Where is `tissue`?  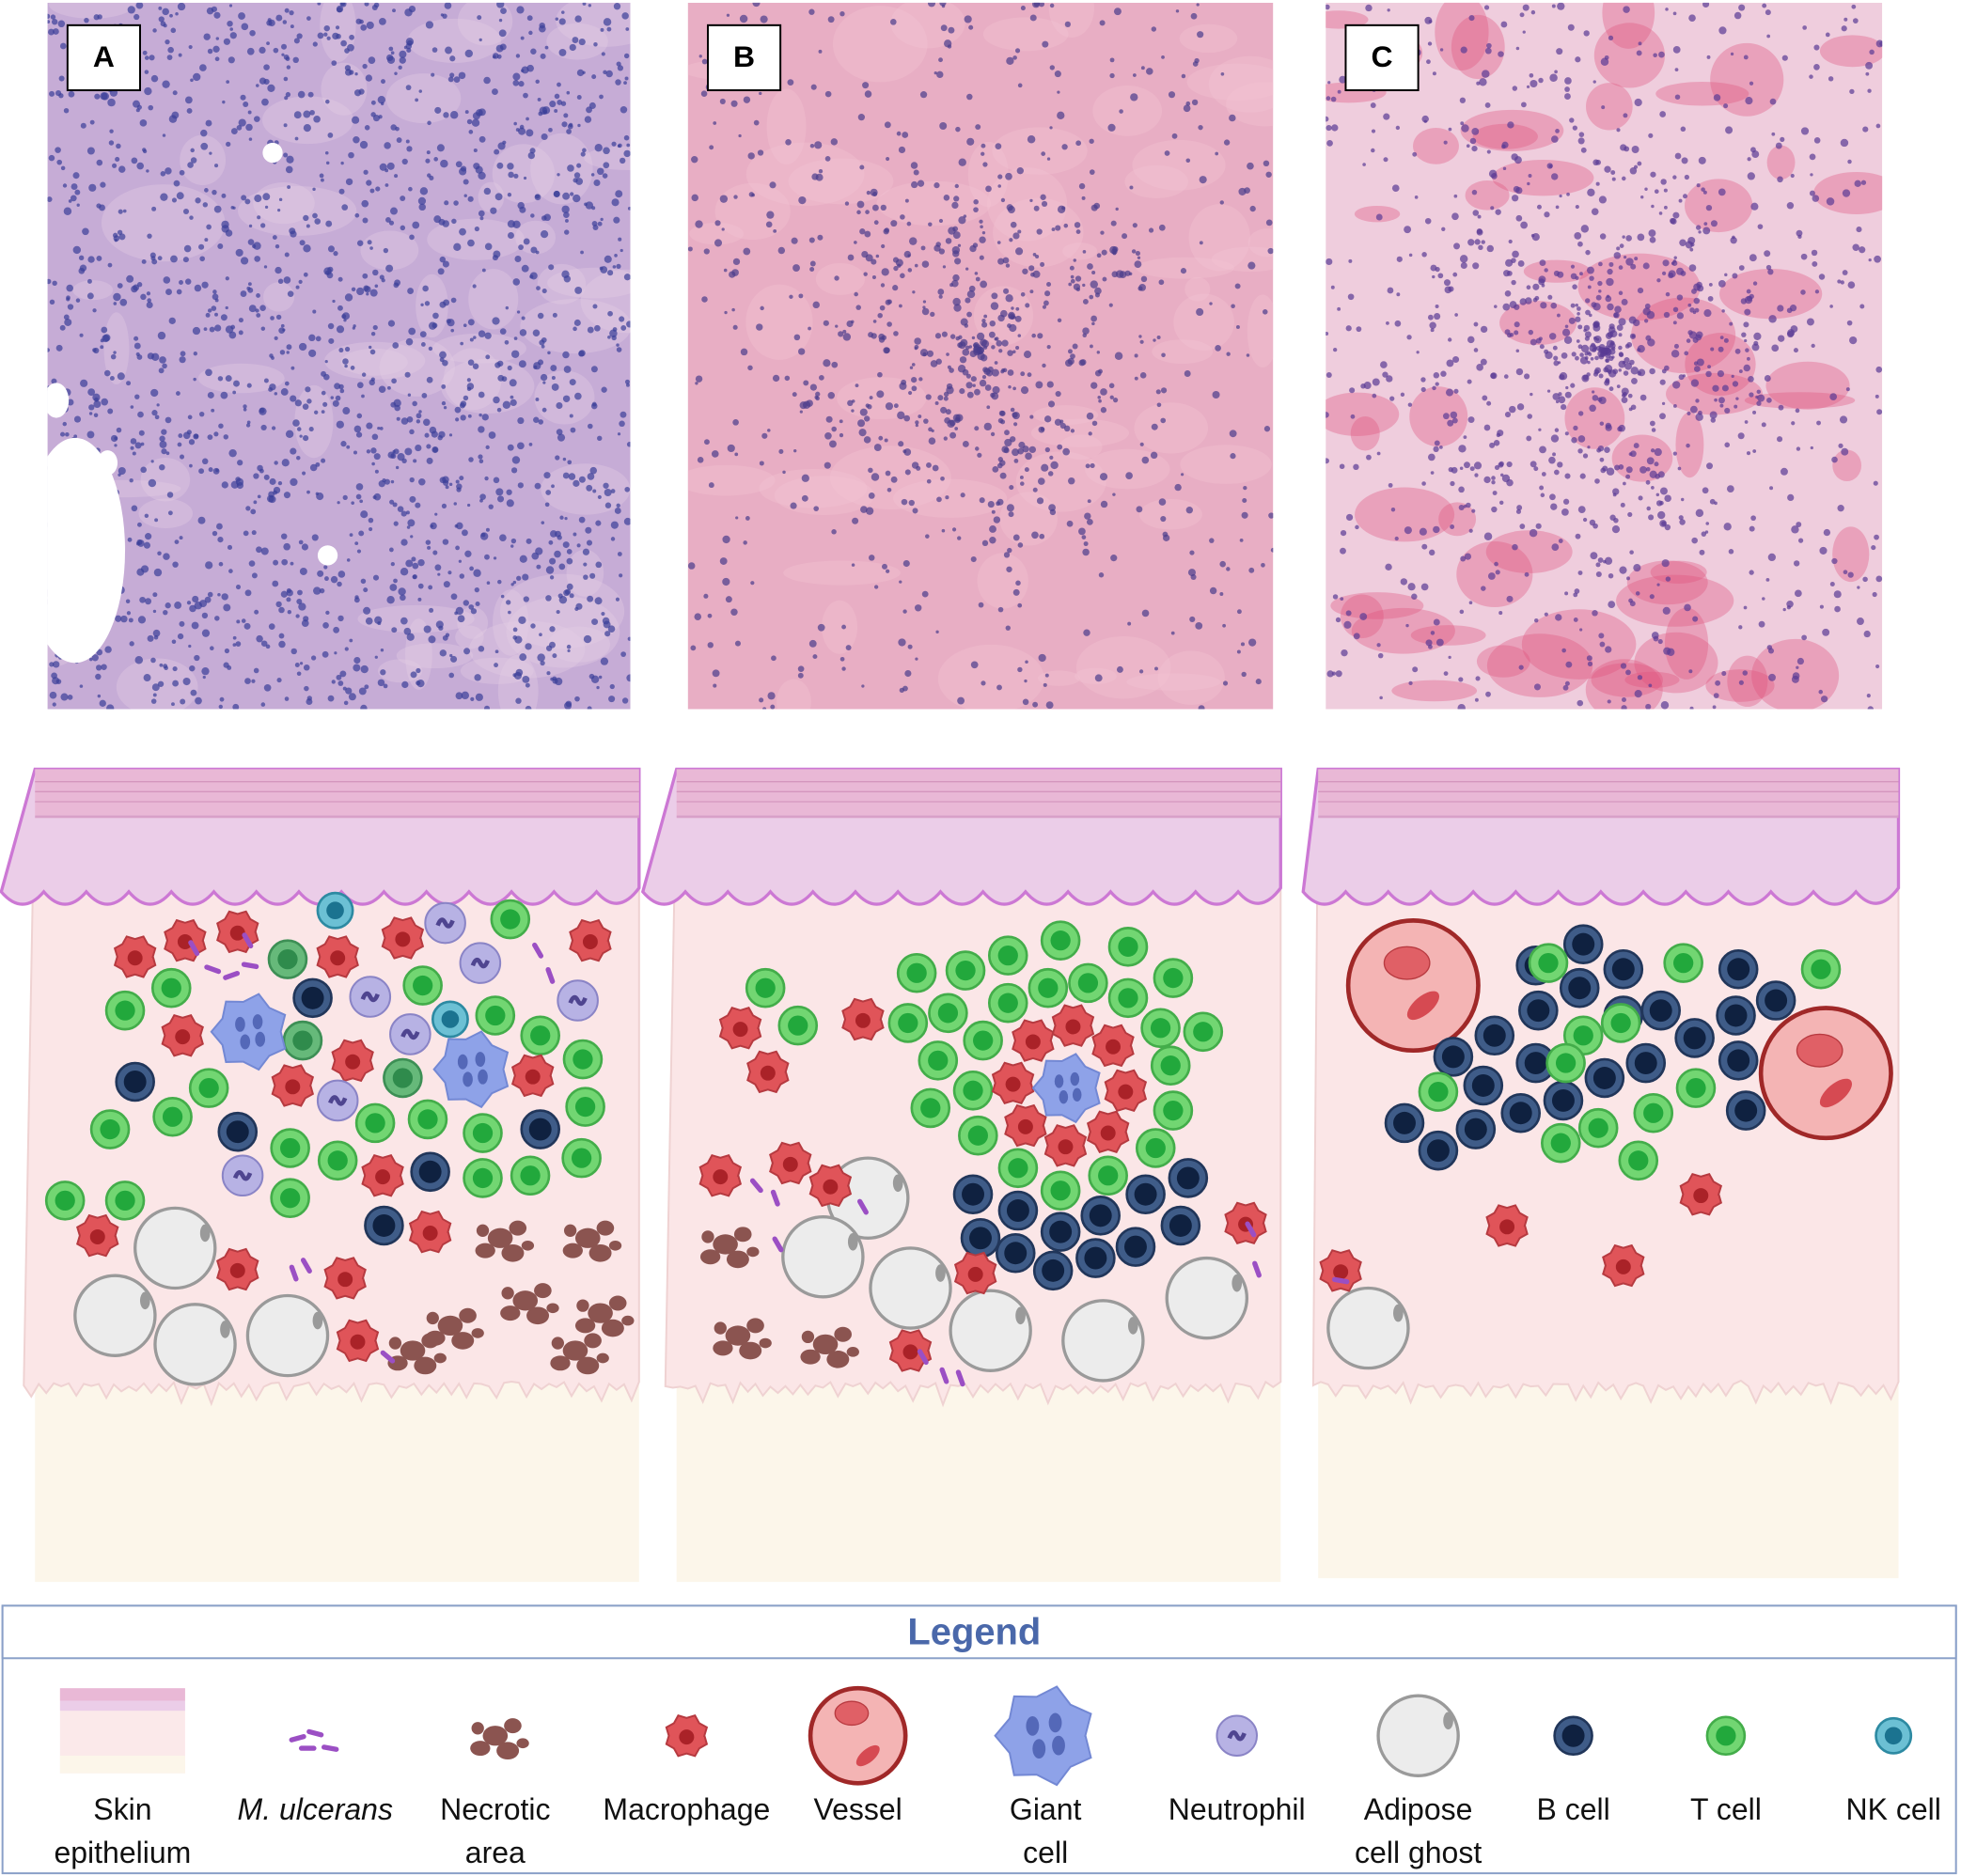
tissue is located at coordinates (752, 212).